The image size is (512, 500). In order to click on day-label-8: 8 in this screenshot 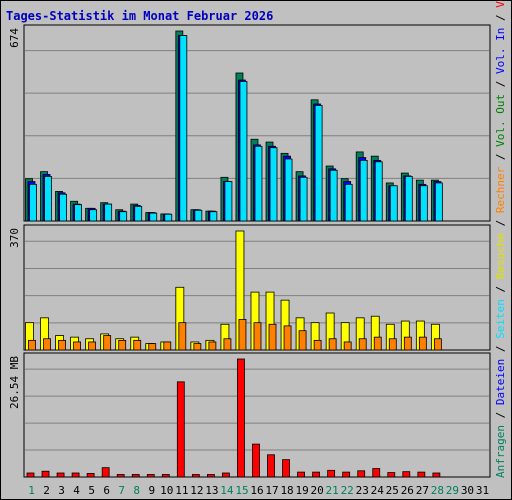, I will do `click(136, 490)`.